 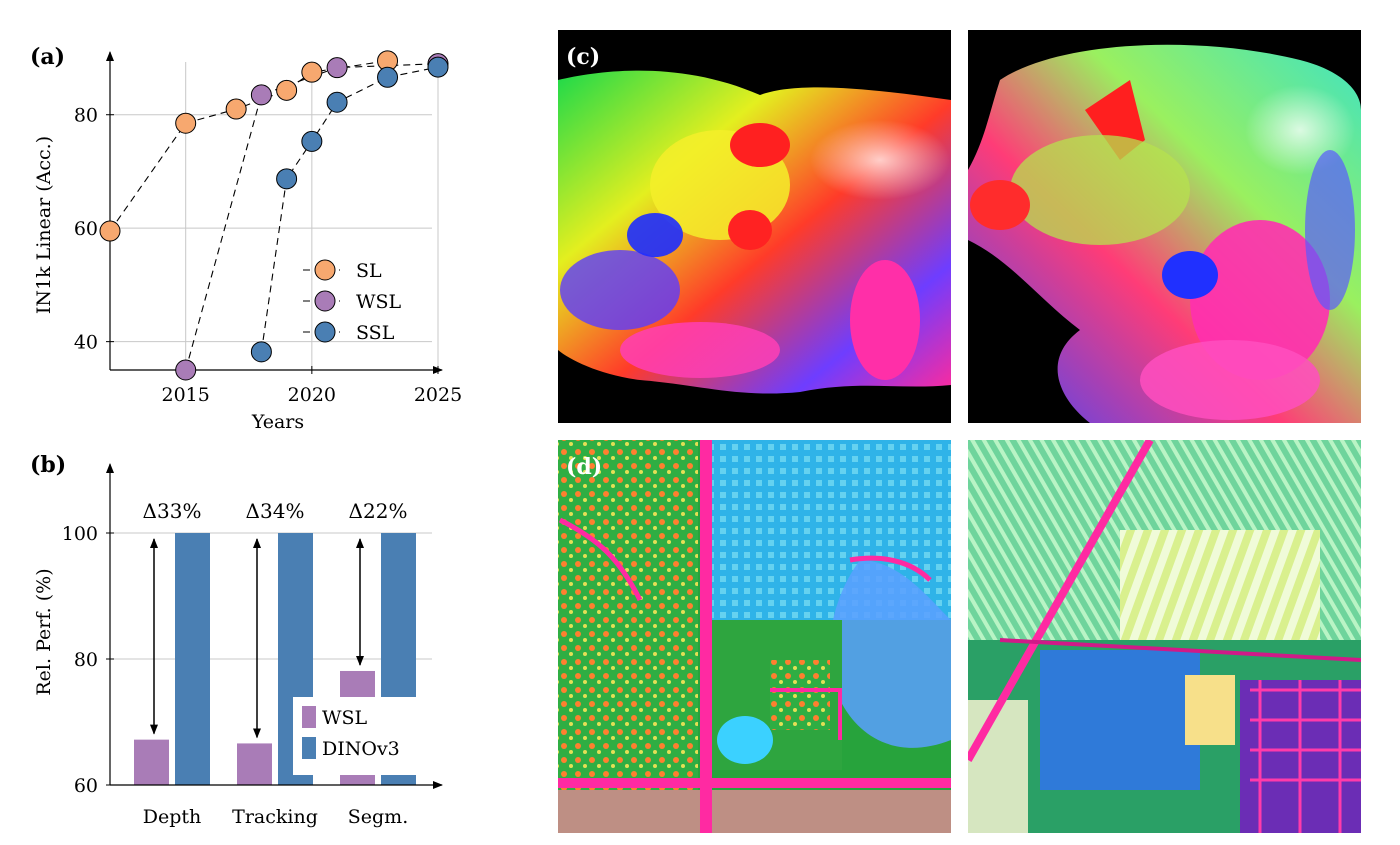 What do you see at coordinates (86, 343) in the screenshot?
I see `a-ytick-label: 40` at bounding box center [86, 343].